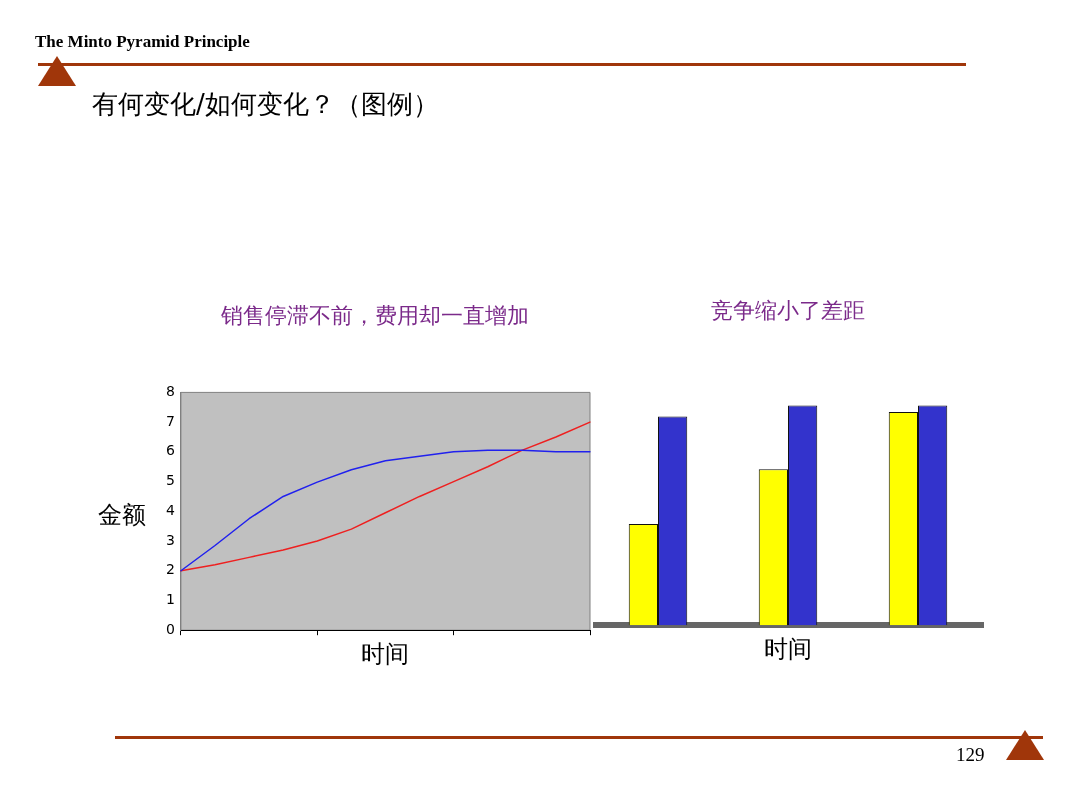 Image resolution: width=1080 pixels, height=810 pixels. I want to click on chart-title: 竞争缩小了差距, so click(788, 310).